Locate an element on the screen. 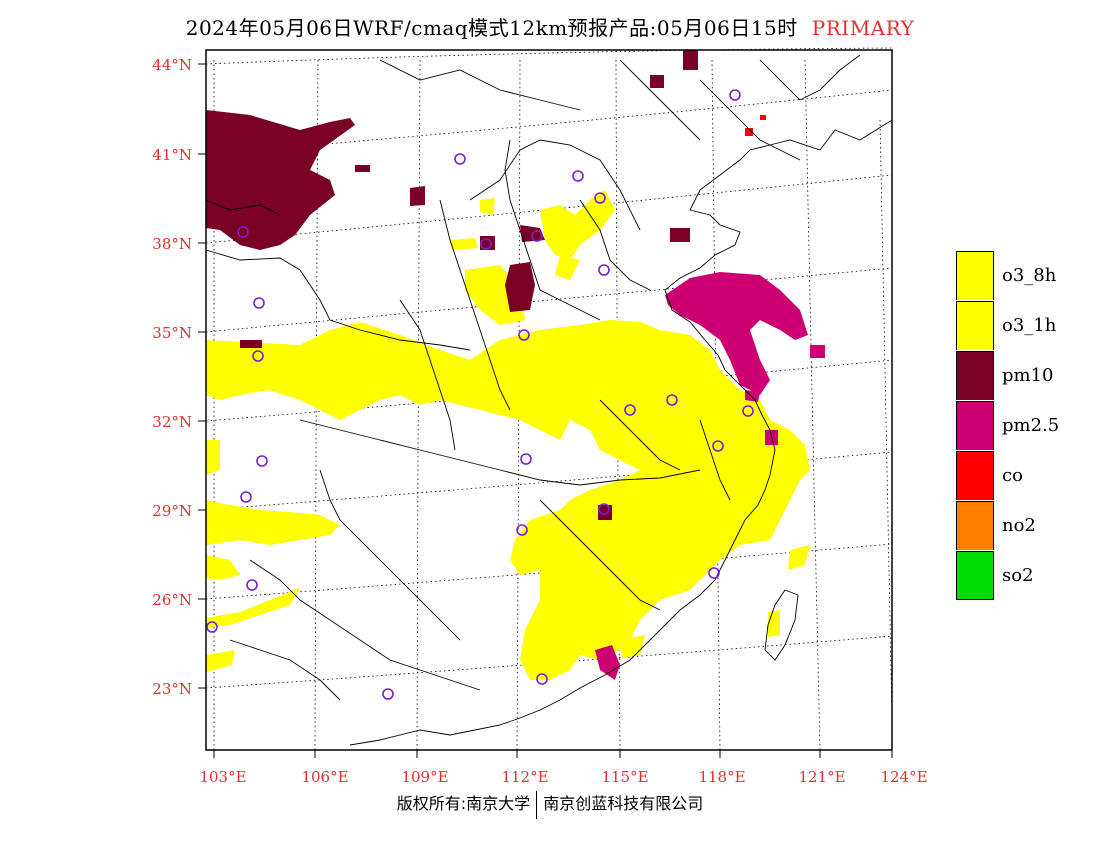 The image size is (1100, 850). legend-item-o3-8h: o3_8h is located at coordinates (1007, 275).